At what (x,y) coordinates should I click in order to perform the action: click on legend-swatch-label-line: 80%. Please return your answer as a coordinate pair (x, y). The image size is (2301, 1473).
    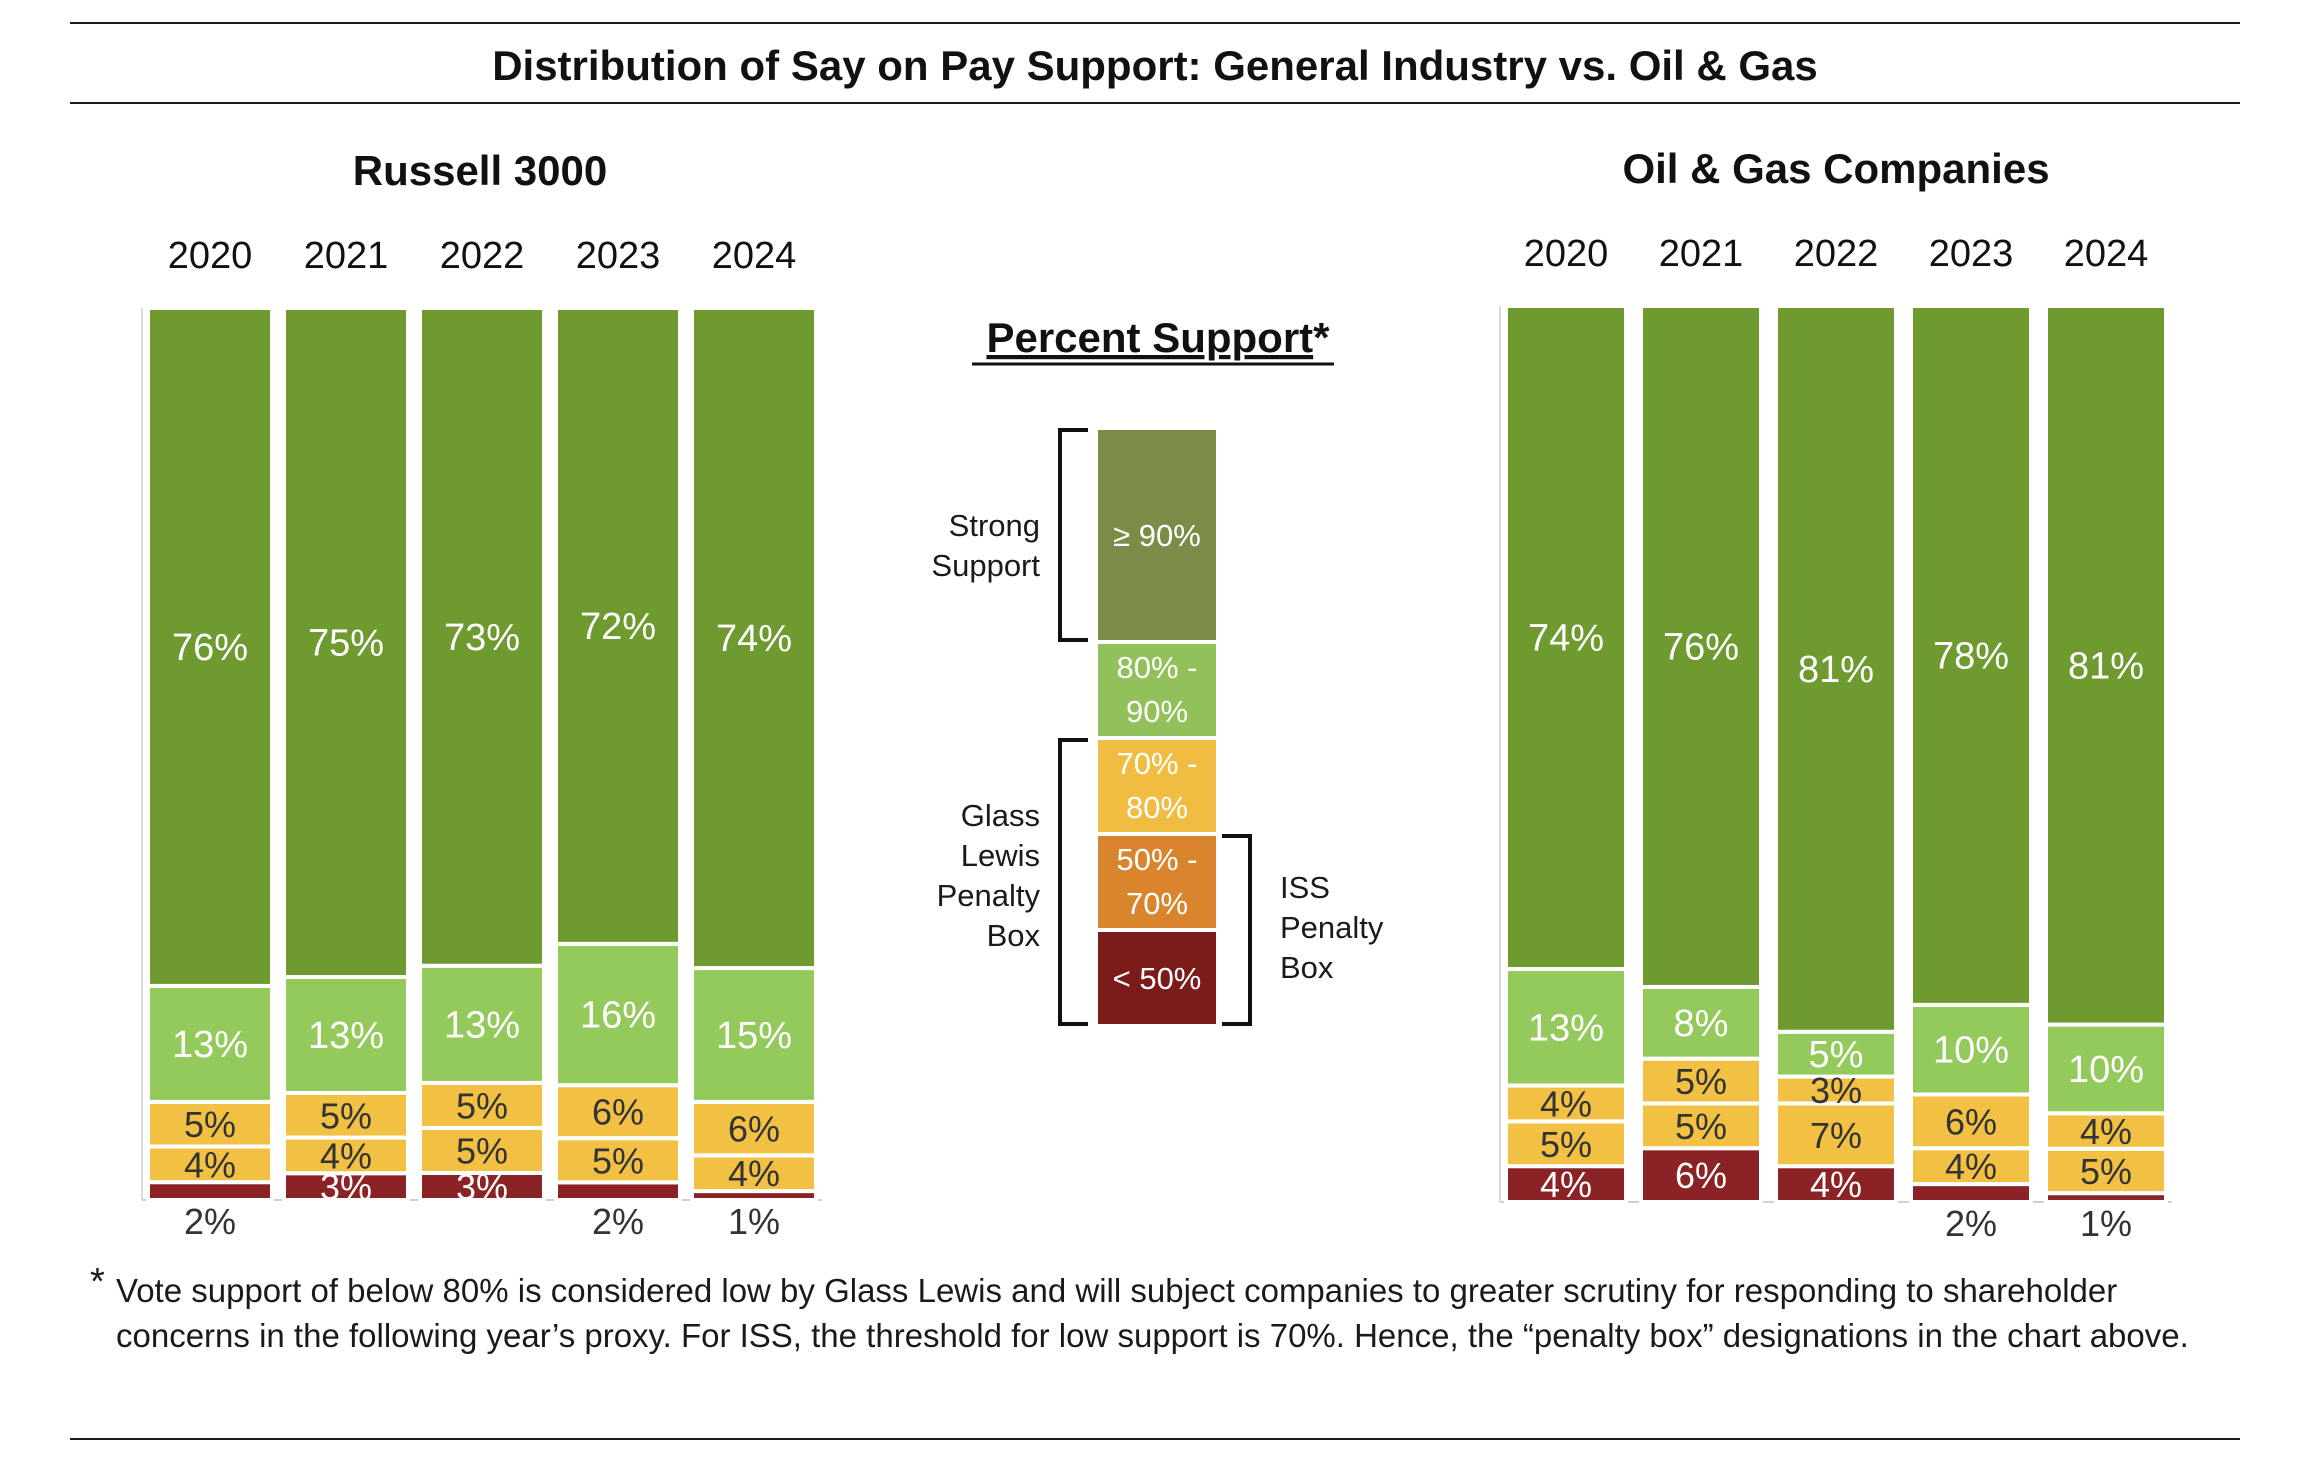
    Looking at the image, I should click on (1157, 807).